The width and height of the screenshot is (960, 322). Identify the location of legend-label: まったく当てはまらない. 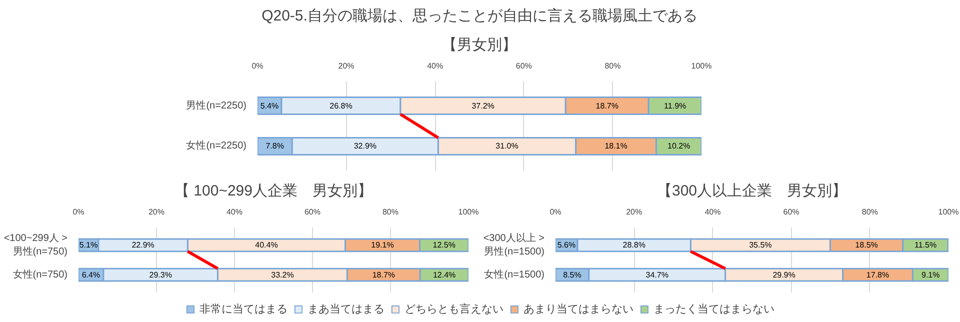
(714, 309).